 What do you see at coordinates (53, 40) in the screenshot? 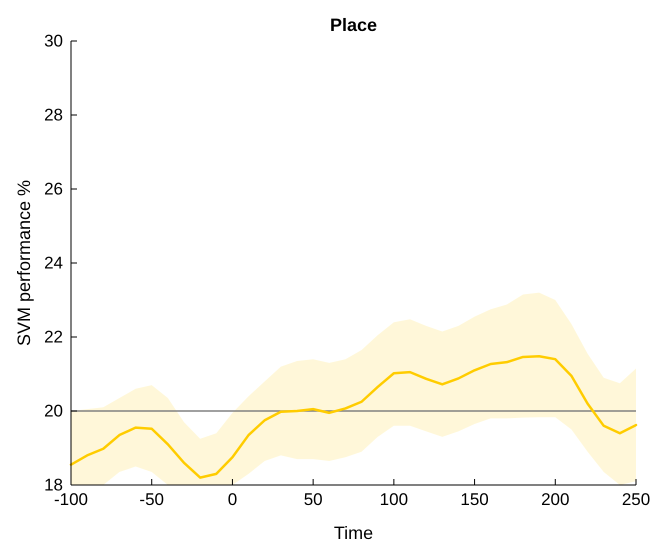
I see `y-tick-label: 30` at bounding box center [53, 40].